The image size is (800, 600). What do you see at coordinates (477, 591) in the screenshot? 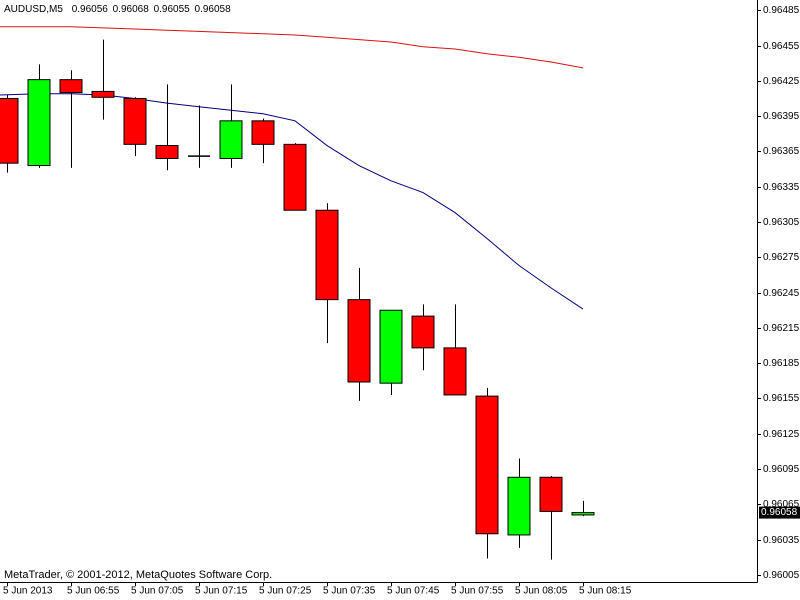
I see `x-tick-label: 5 Jun 07:55` at bounding box center [477, 591].